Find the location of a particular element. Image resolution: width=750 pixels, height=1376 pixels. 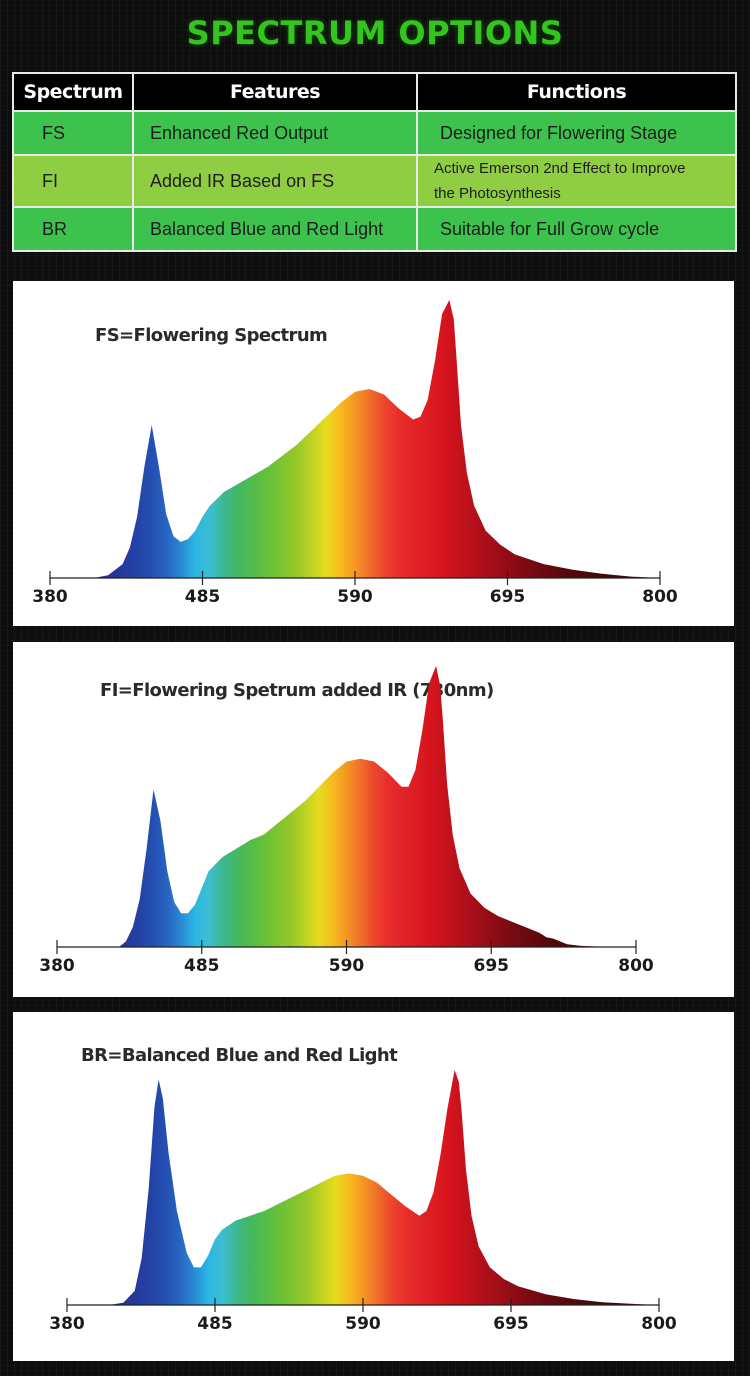

chart-title: BR=Balanced Blue and Red Light is located at coordinates (239, 1055).